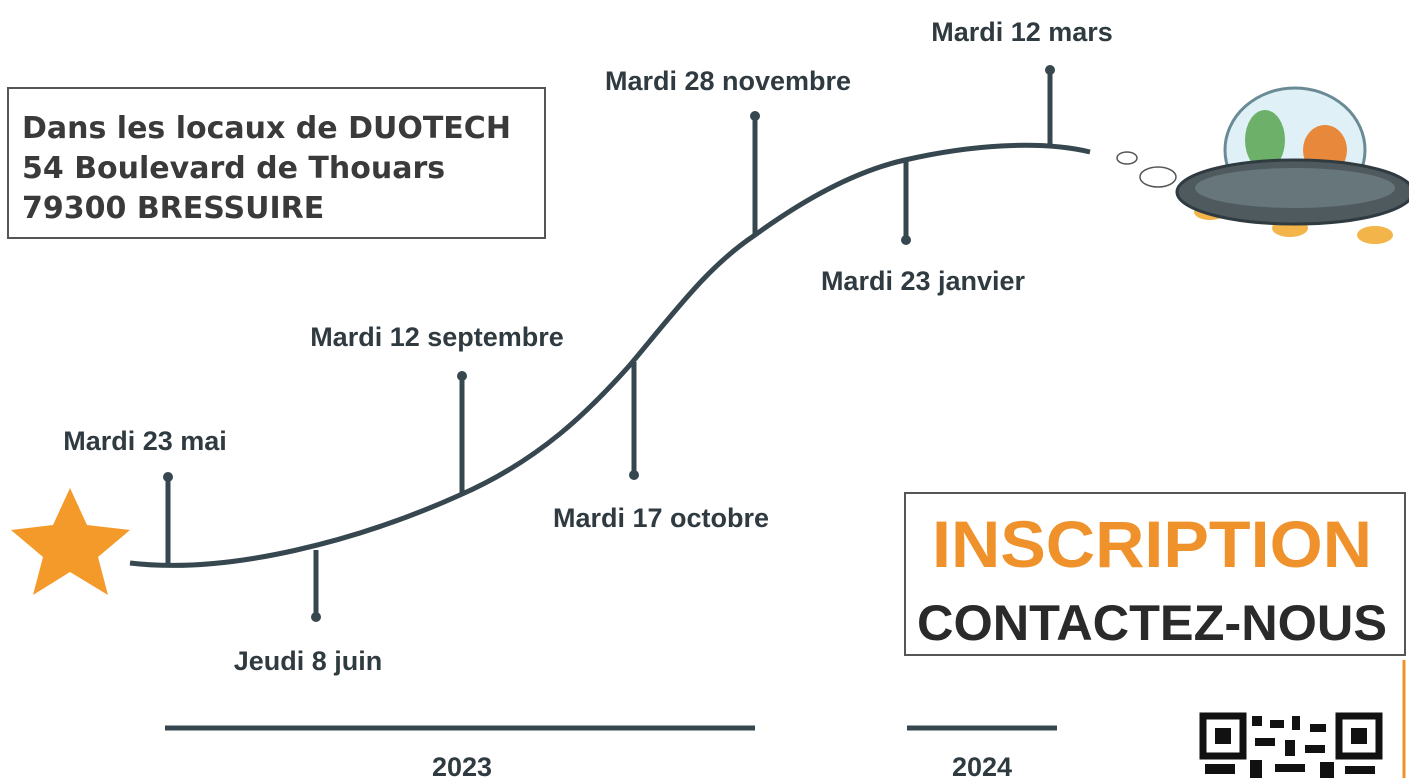 The image size is (1409, 778). What do you see at coordinates (1152, 623) in the screenshot?
I see `inscription-subtitle: CONTACTEZ-NOUS` at bounding box center [1152, 623].